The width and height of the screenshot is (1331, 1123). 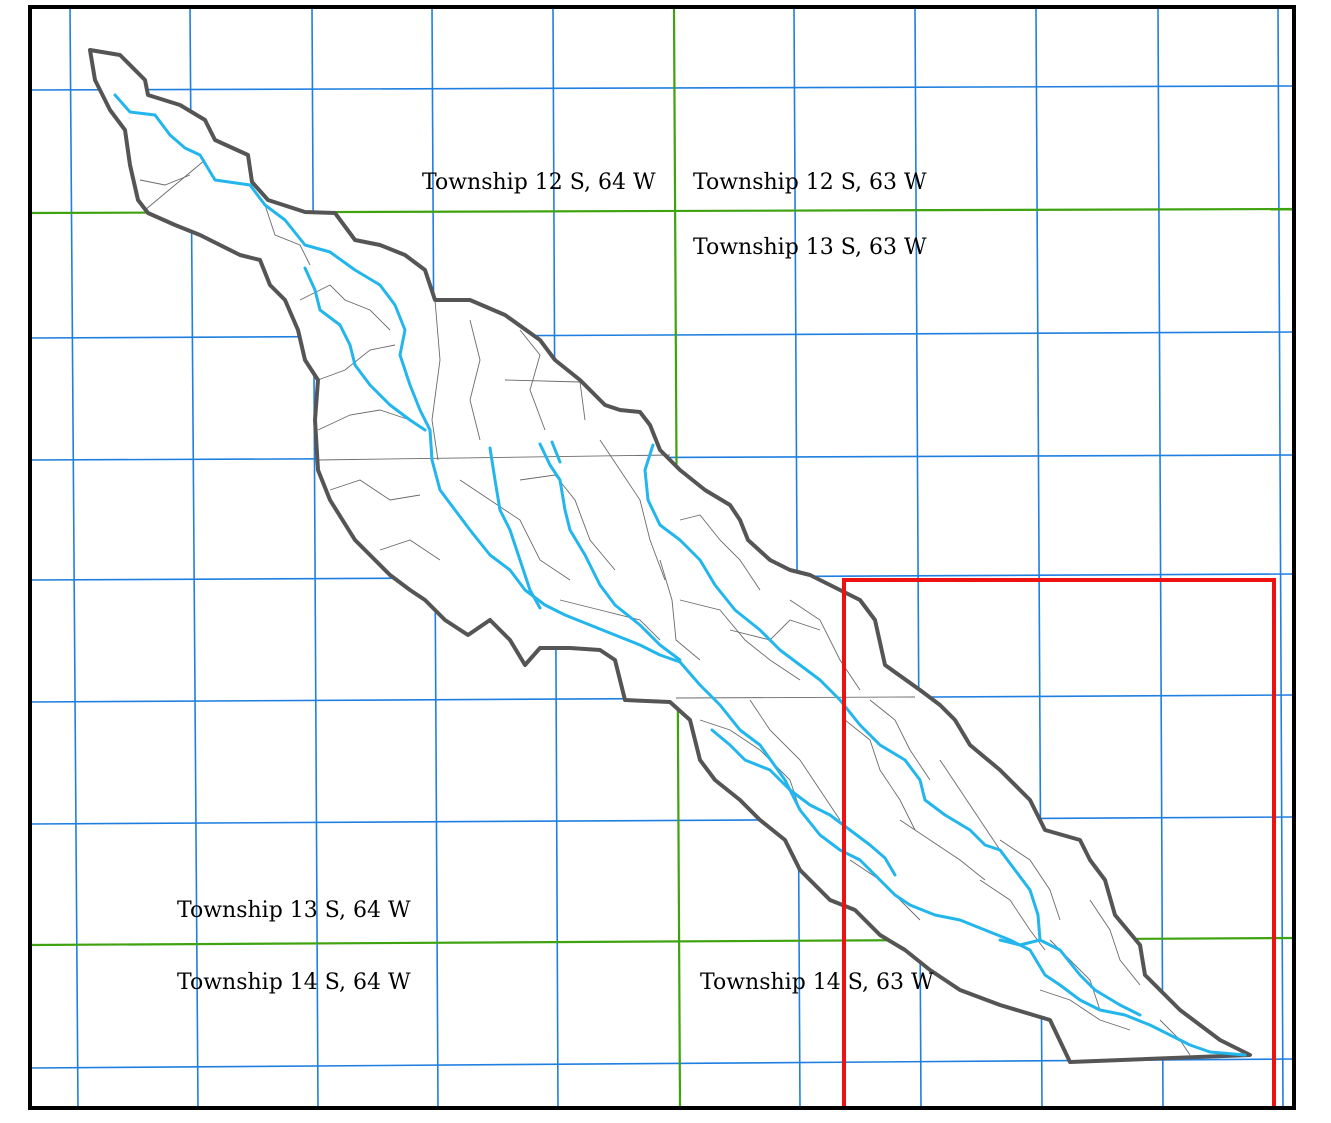 I want to click on label-township-12s-64w: Township 12 S, 64 W, so click(x=539, y=182).